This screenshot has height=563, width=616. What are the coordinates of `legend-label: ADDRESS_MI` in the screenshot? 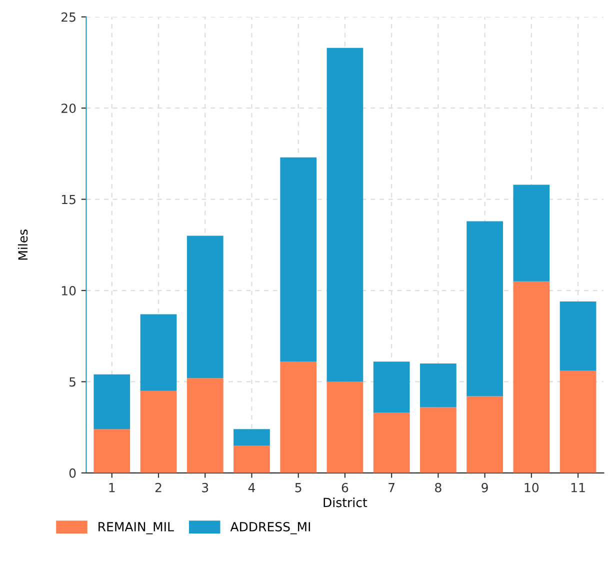 It's located at (270, 528).